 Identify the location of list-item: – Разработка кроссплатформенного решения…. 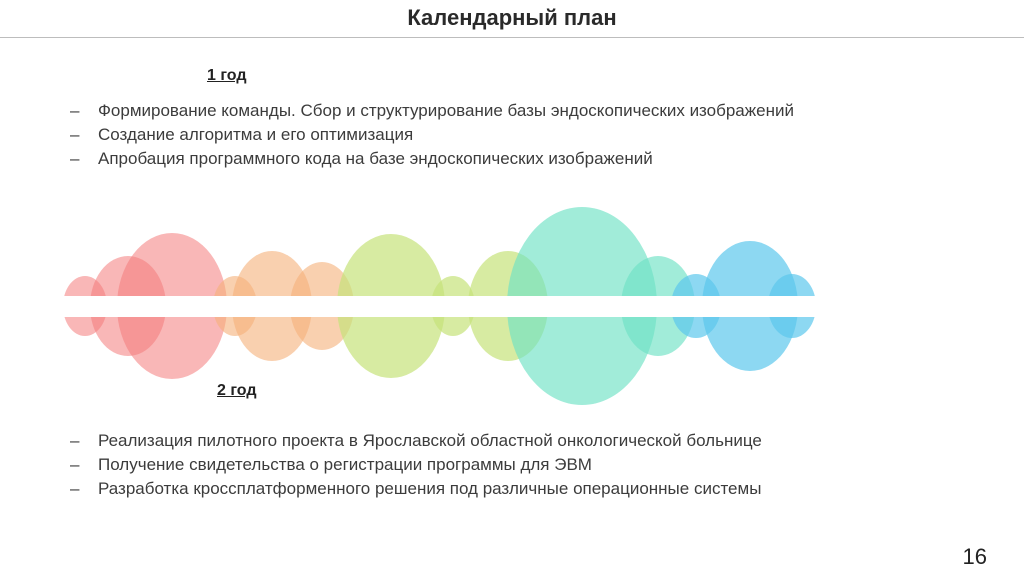
(470, 489).